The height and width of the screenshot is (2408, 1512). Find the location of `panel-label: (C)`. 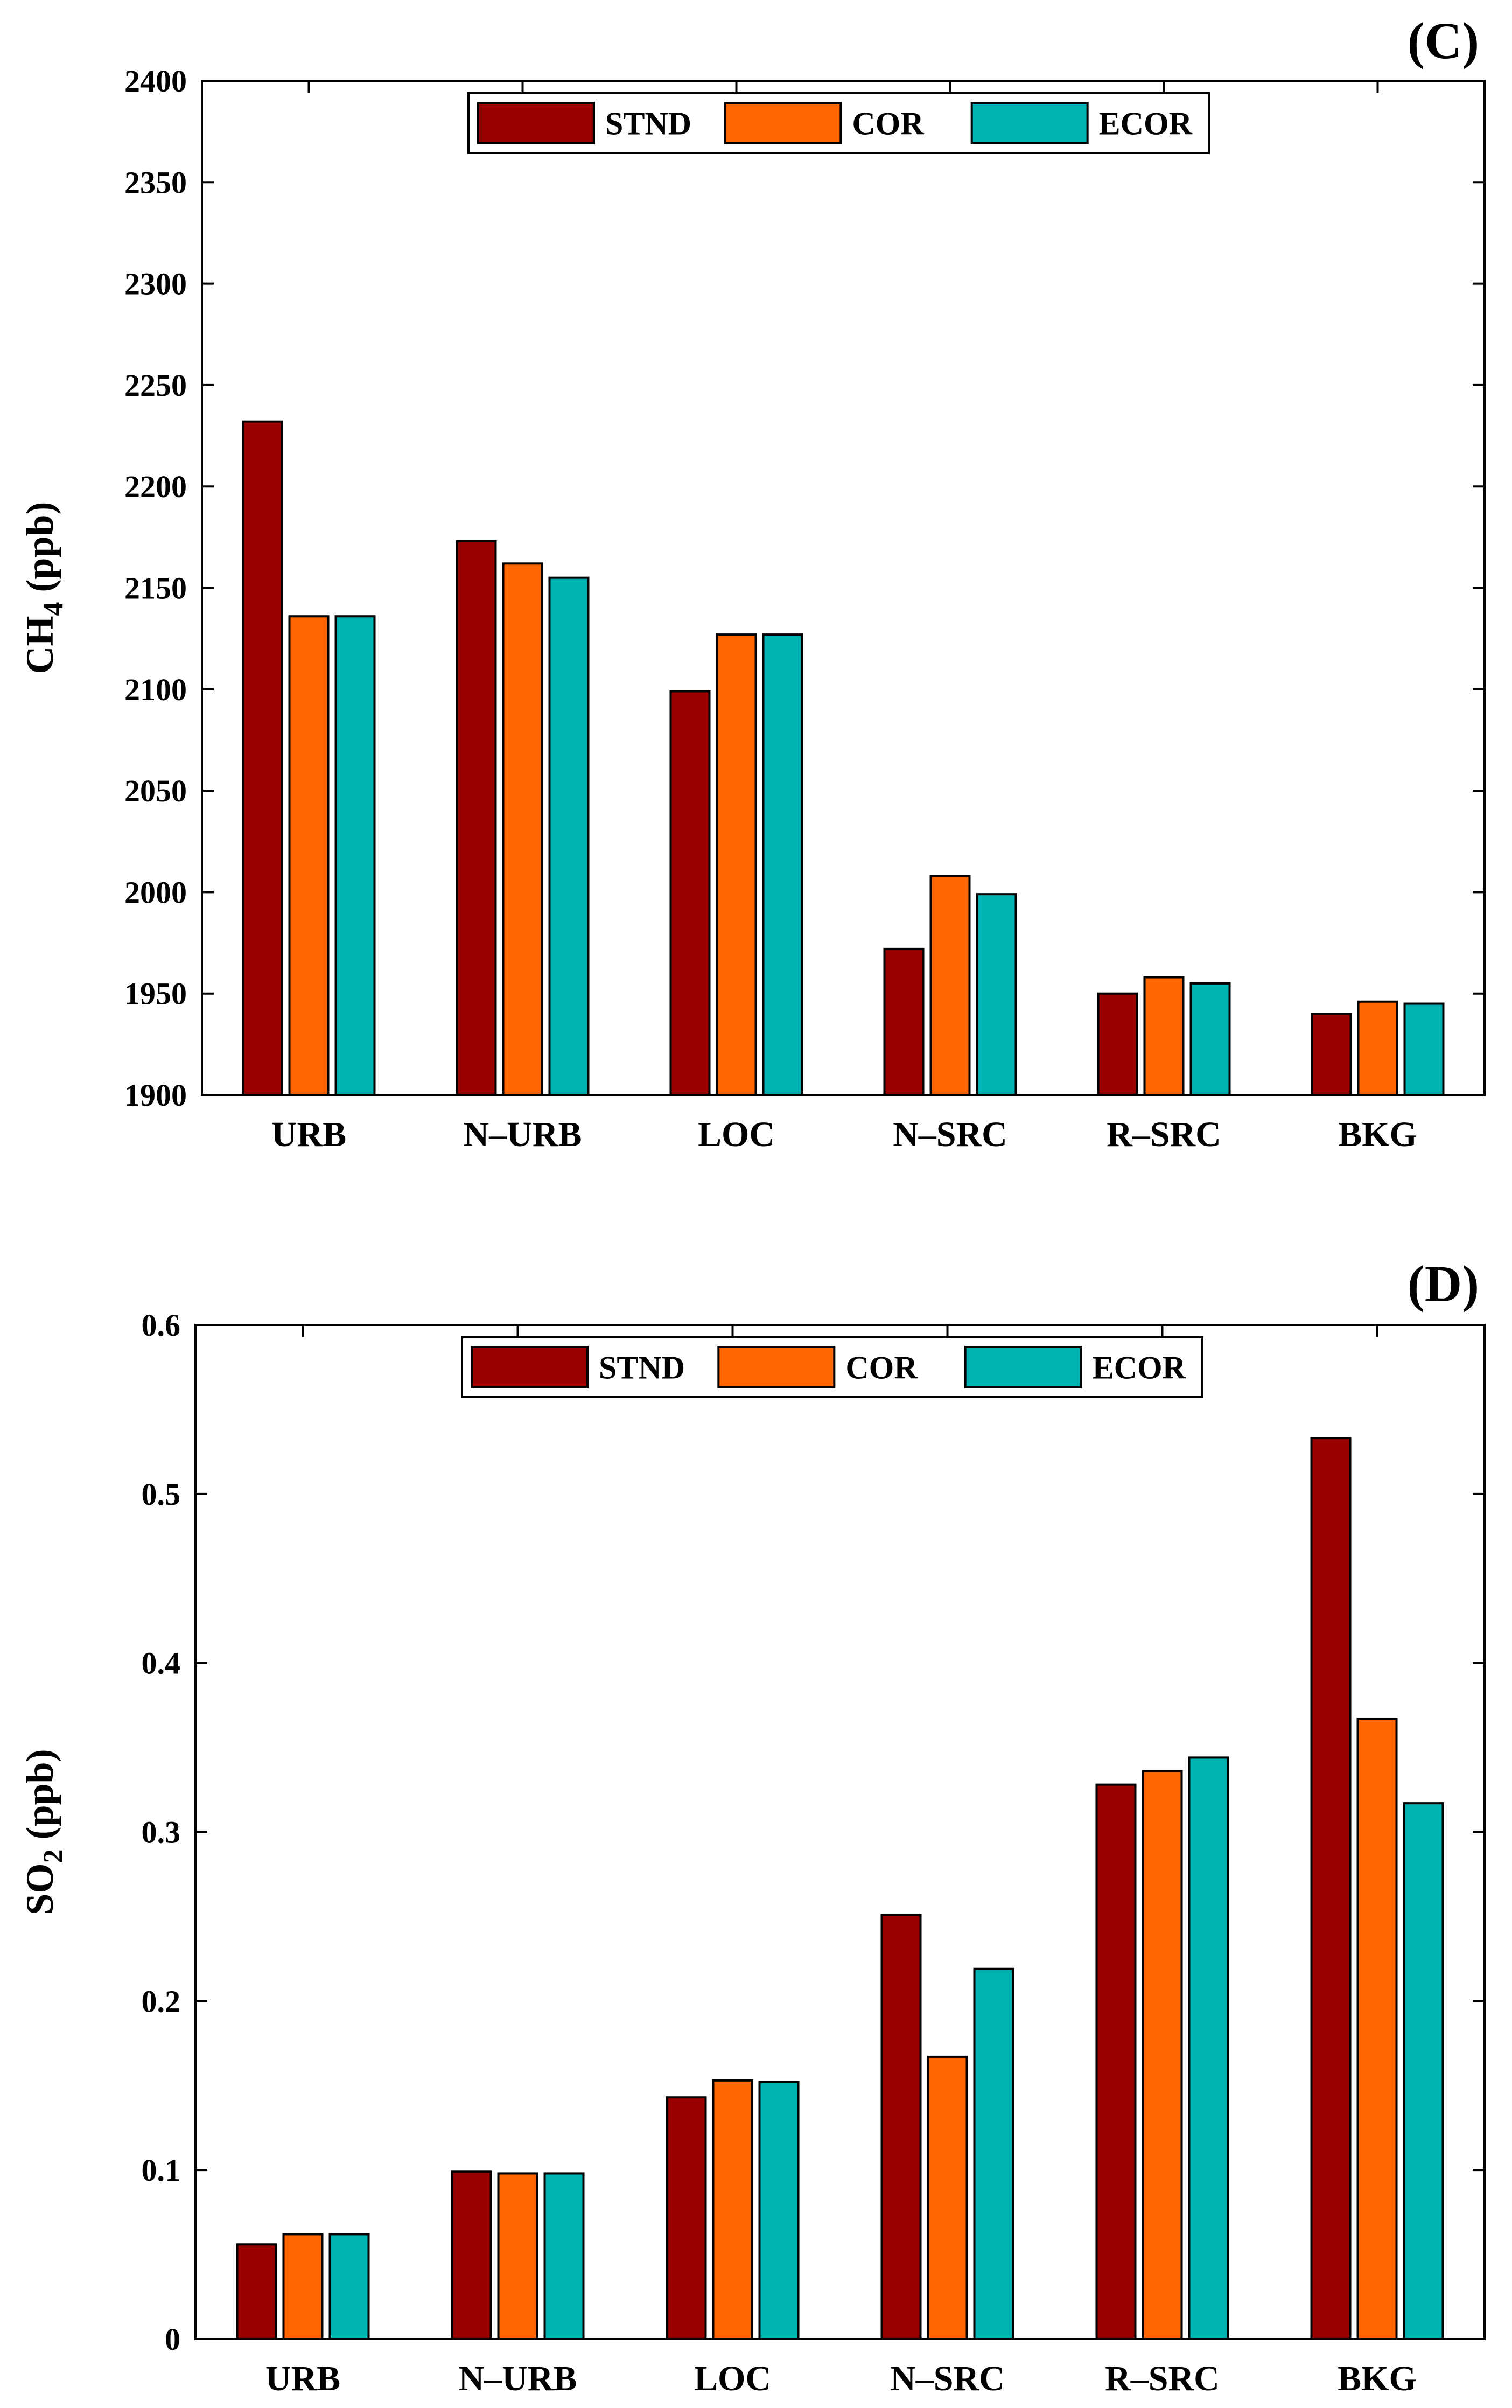

panel-label: (C) is located at coordinates (1443, 40).